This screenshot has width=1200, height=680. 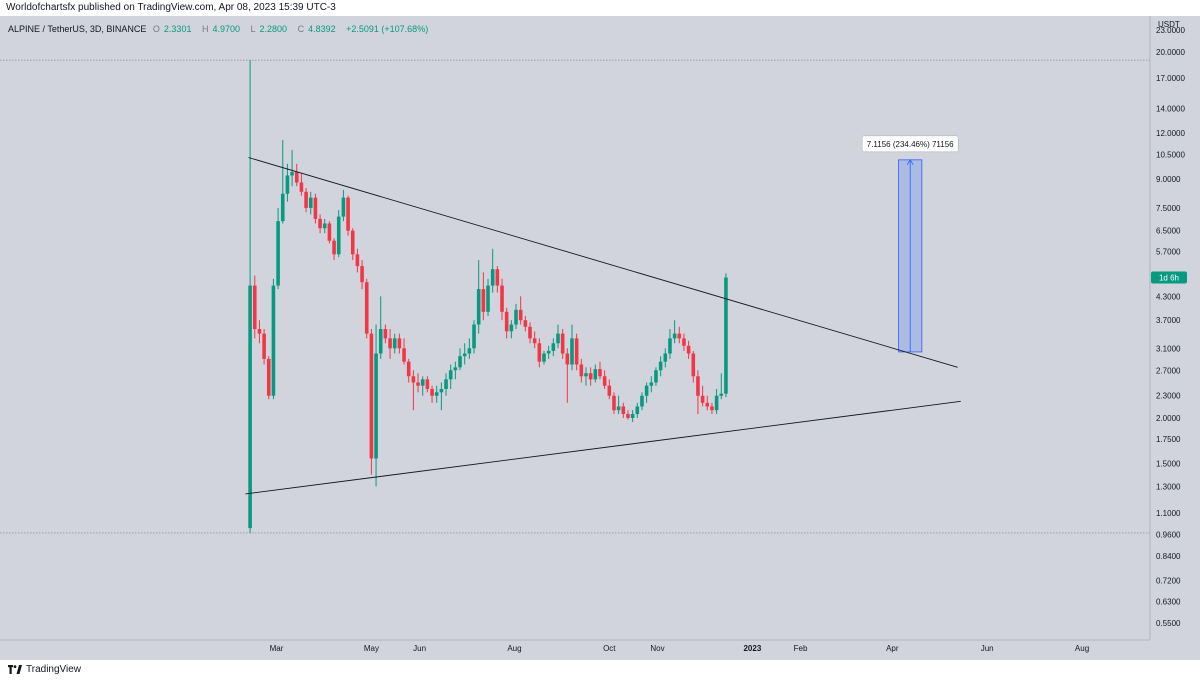 I want to click on measure-arrow-head, so click(x=910, y=162).